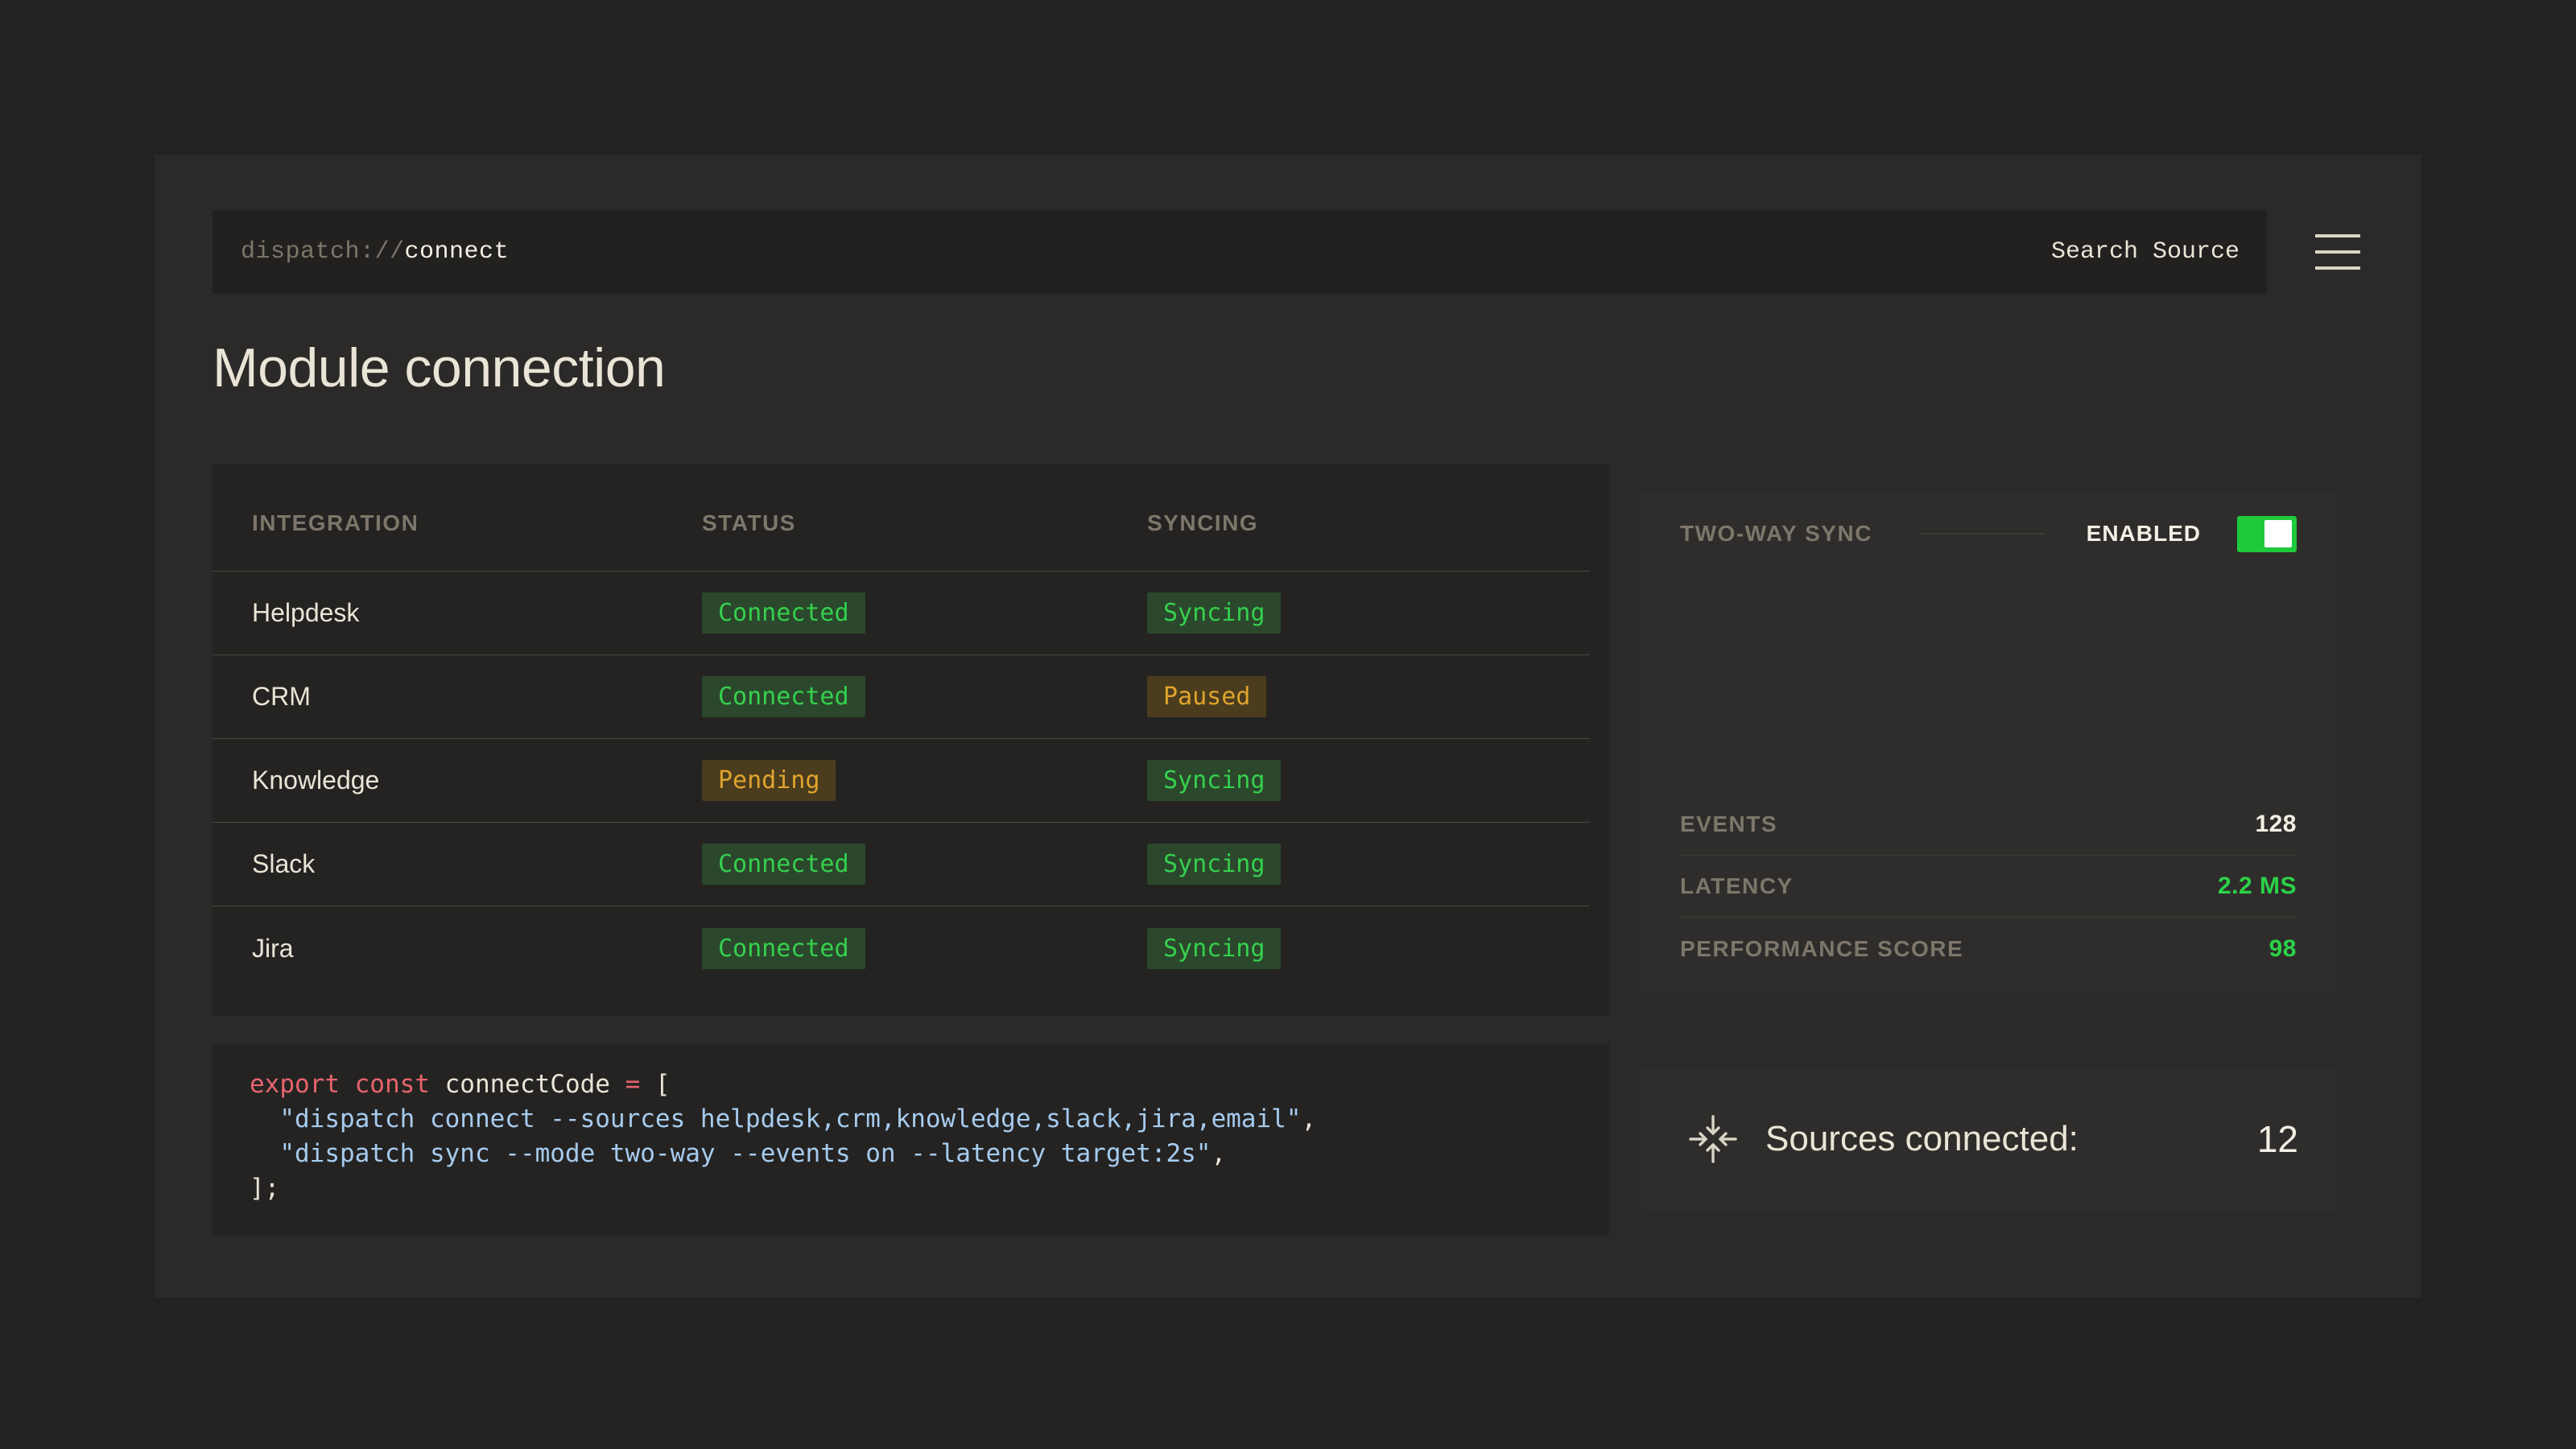 The width and height of the screenshot is (2576, 1449). I want to click on integration-name: Jira, so click(273, 948).